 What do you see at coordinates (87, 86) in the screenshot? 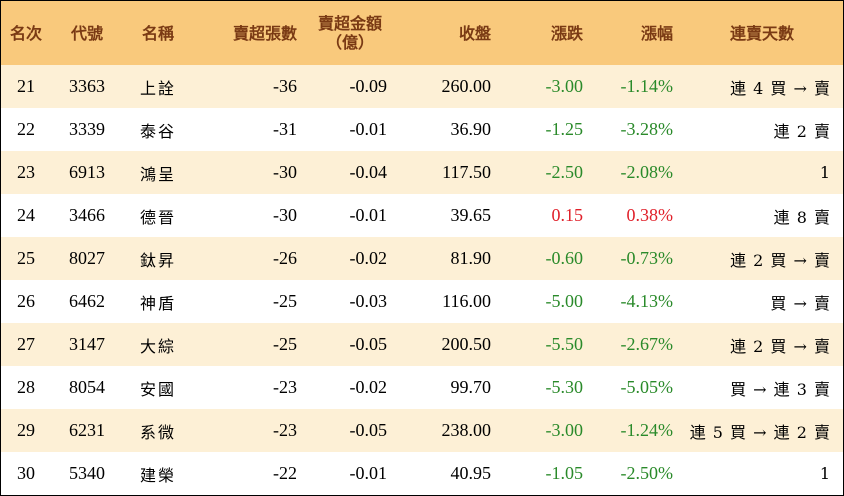
I see `cell-code: 3363` at bounding box center [87, 86].